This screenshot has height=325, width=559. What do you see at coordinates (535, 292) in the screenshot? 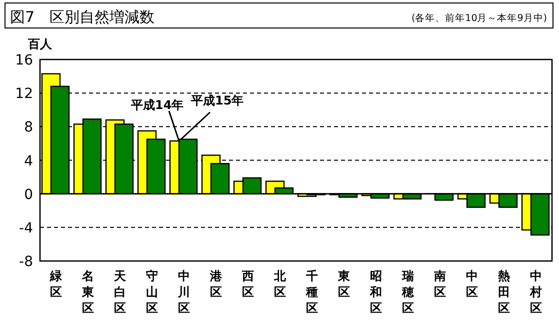
I see `x-tick-label: 中村区` at bounding box center [535, 292].